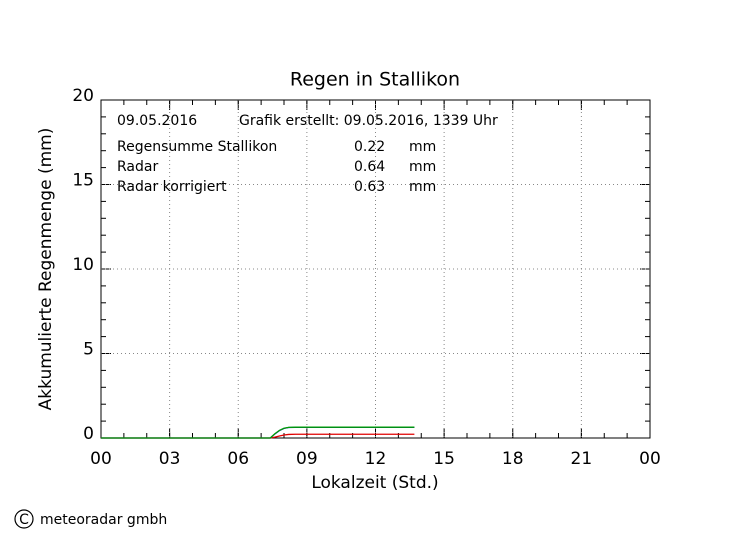 The width and height of the screenshot is (749, 539). What do you see at coordinates (369, 167) in the screenshot?
I see `legend-total: 0.64` at bounding box center [369, 167].